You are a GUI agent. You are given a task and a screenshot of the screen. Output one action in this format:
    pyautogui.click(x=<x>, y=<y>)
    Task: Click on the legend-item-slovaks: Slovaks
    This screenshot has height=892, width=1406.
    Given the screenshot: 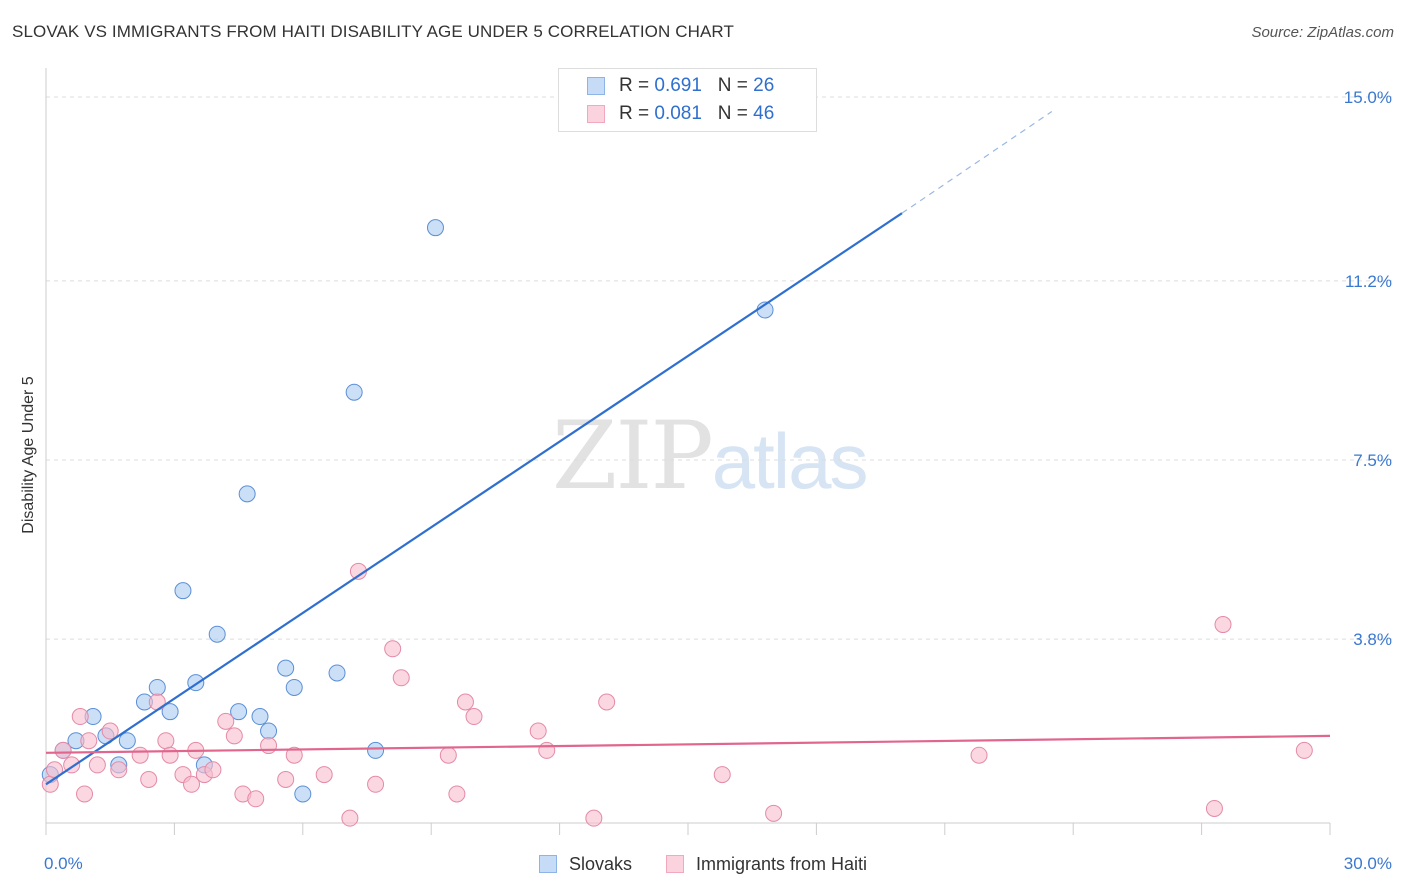 What is the action you would take?
    pyautogui.click(x=585, y=864)
    